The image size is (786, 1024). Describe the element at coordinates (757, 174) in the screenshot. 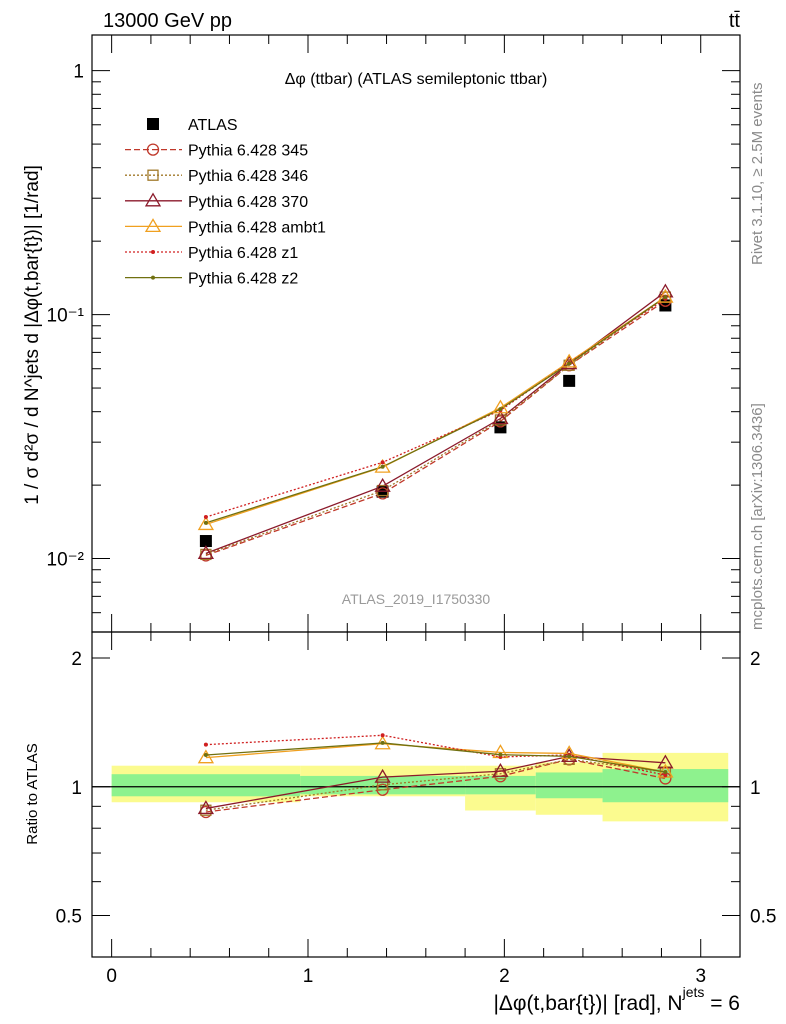

I see `rivet-version-label: Rivet 3.1.10, ≥ 2.5M events` at that location.